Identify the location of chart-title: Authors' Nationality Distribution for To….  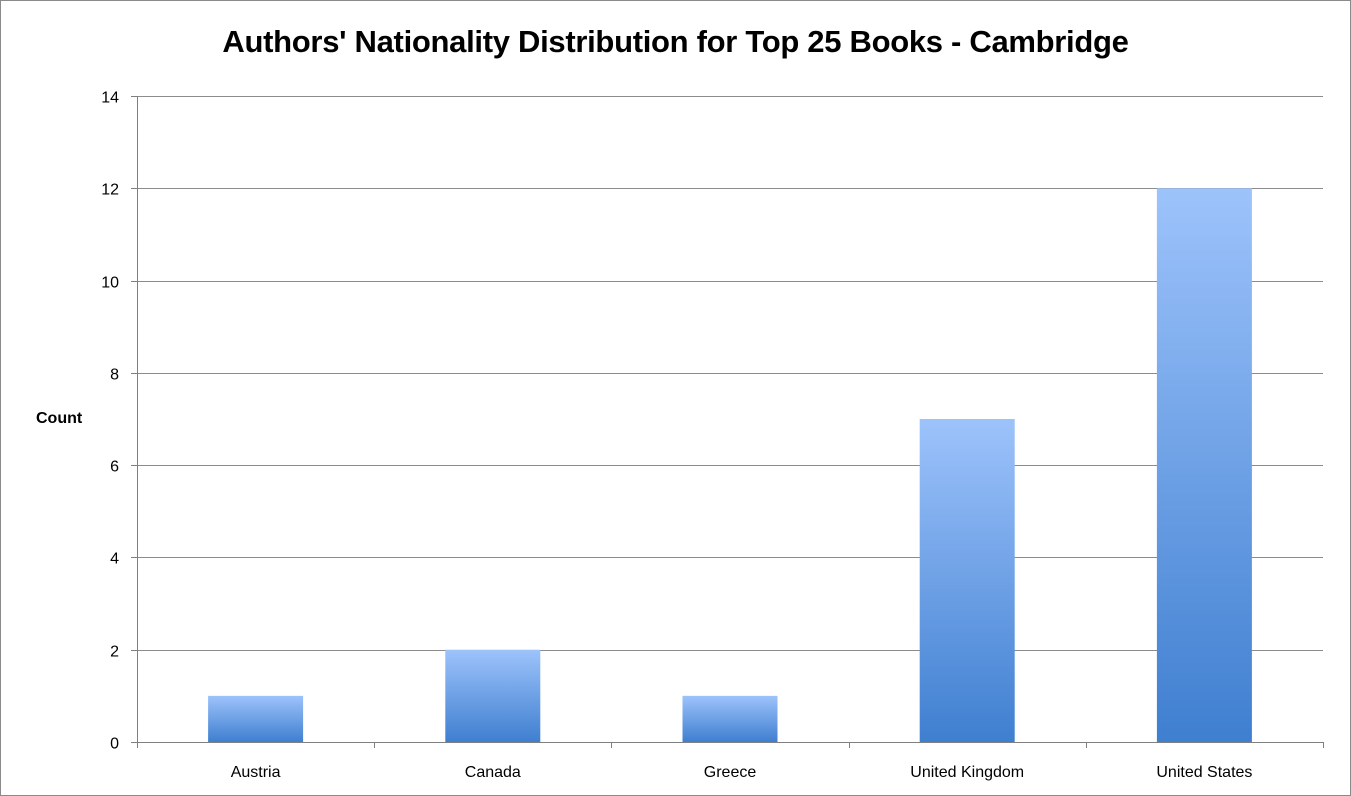
(675, 41).